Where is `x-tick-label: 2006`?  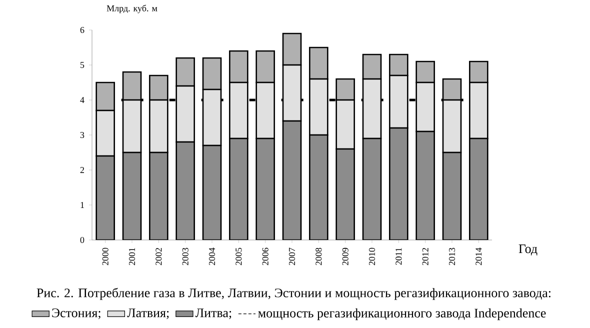 x-tick-label: 2006 is located at coordinates (265, 257).